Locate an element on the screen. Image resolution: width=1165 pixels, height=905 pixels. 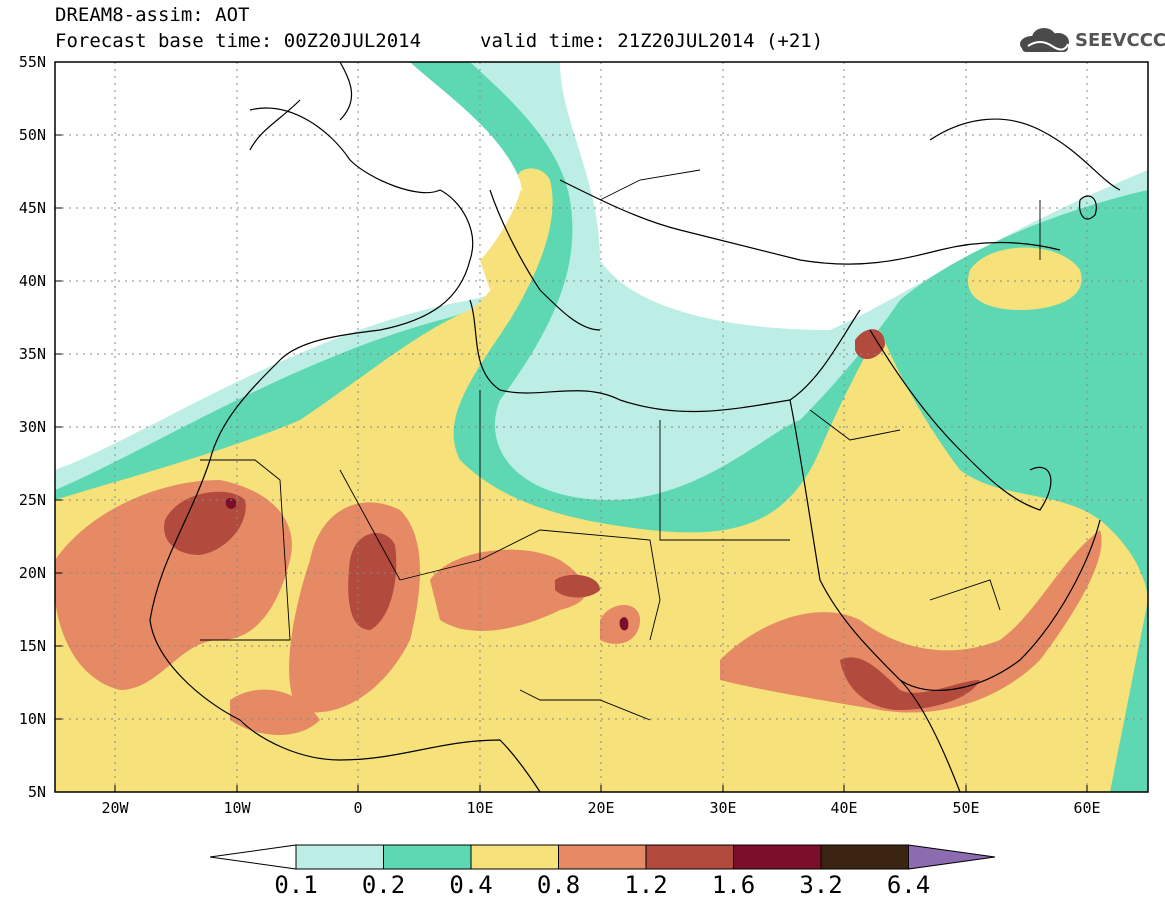
valid-time: valid time: 21Z20JUL2014 (+21) is located at coordinates (652, 41).